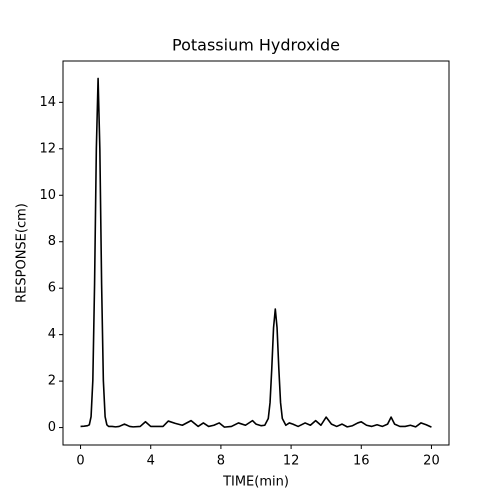 Image resolution: width=500 pixels, height=500 pixels. I want to click on y-tick-label: 4, so click(52, 334).